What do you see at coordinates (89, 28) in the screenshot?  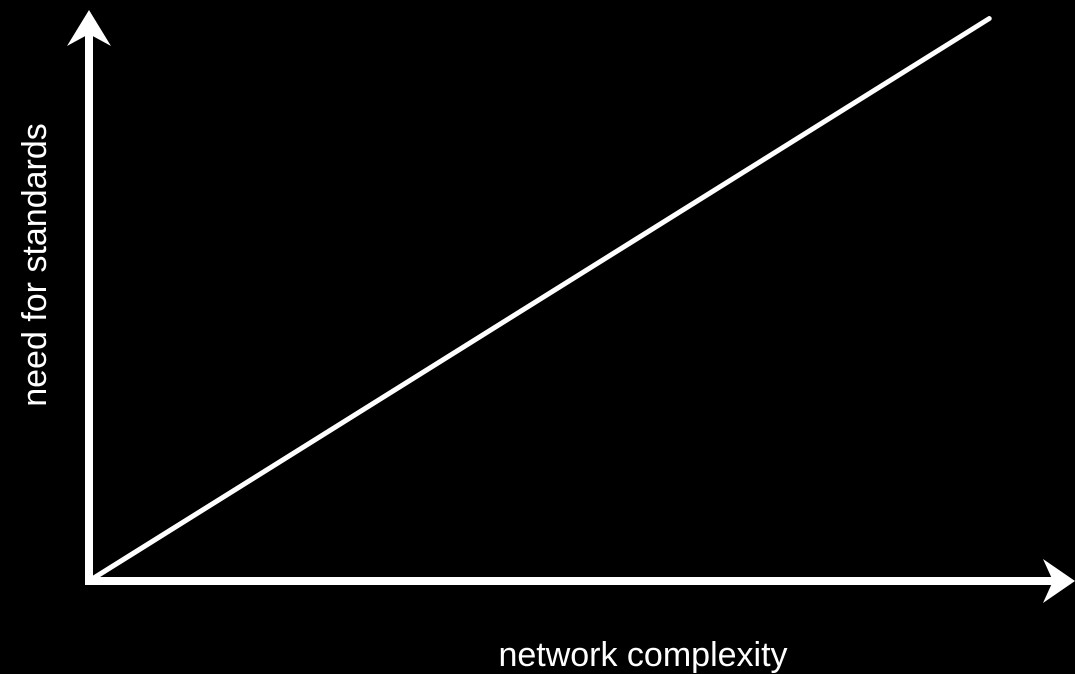 I see `y-axis-arrowhead-icon` at bounding box center [89, 28].